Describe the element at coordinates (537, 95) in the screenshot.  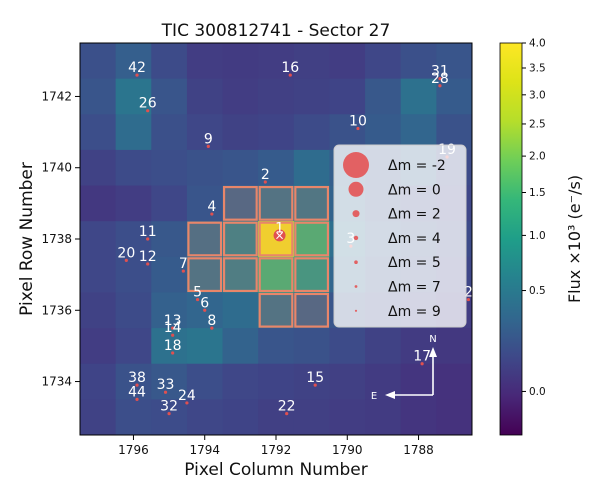
I see `colorbar-tick-label: 3.0` at that location.